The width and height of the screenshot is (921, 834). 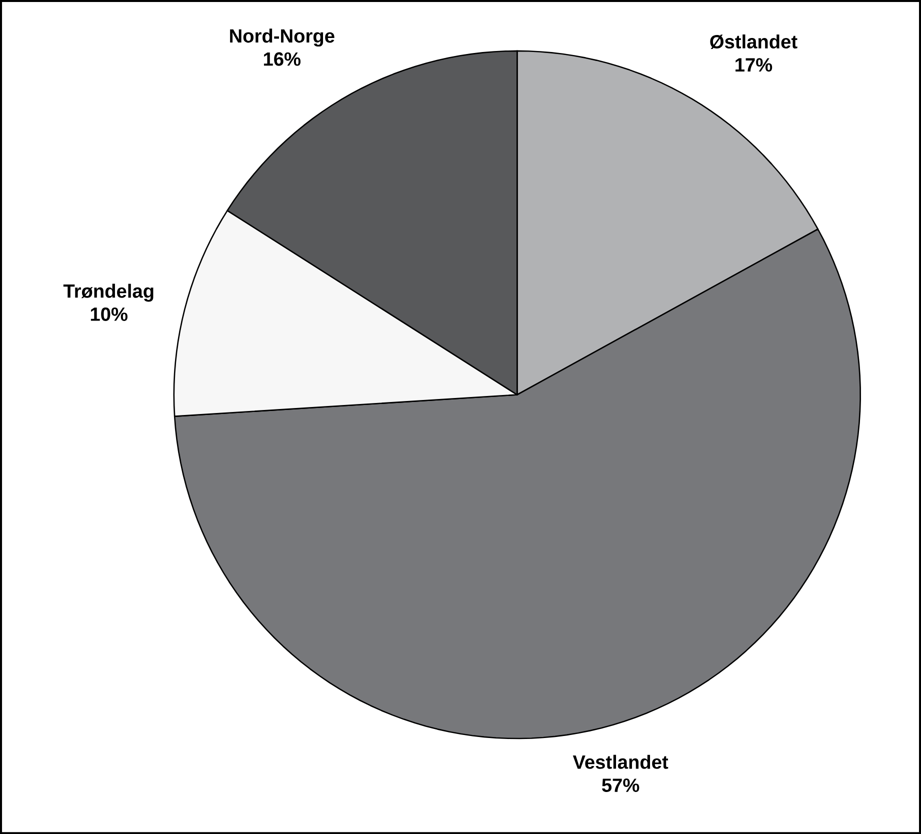 I want to click on data-label: 17%, so click(x=754, y=65).